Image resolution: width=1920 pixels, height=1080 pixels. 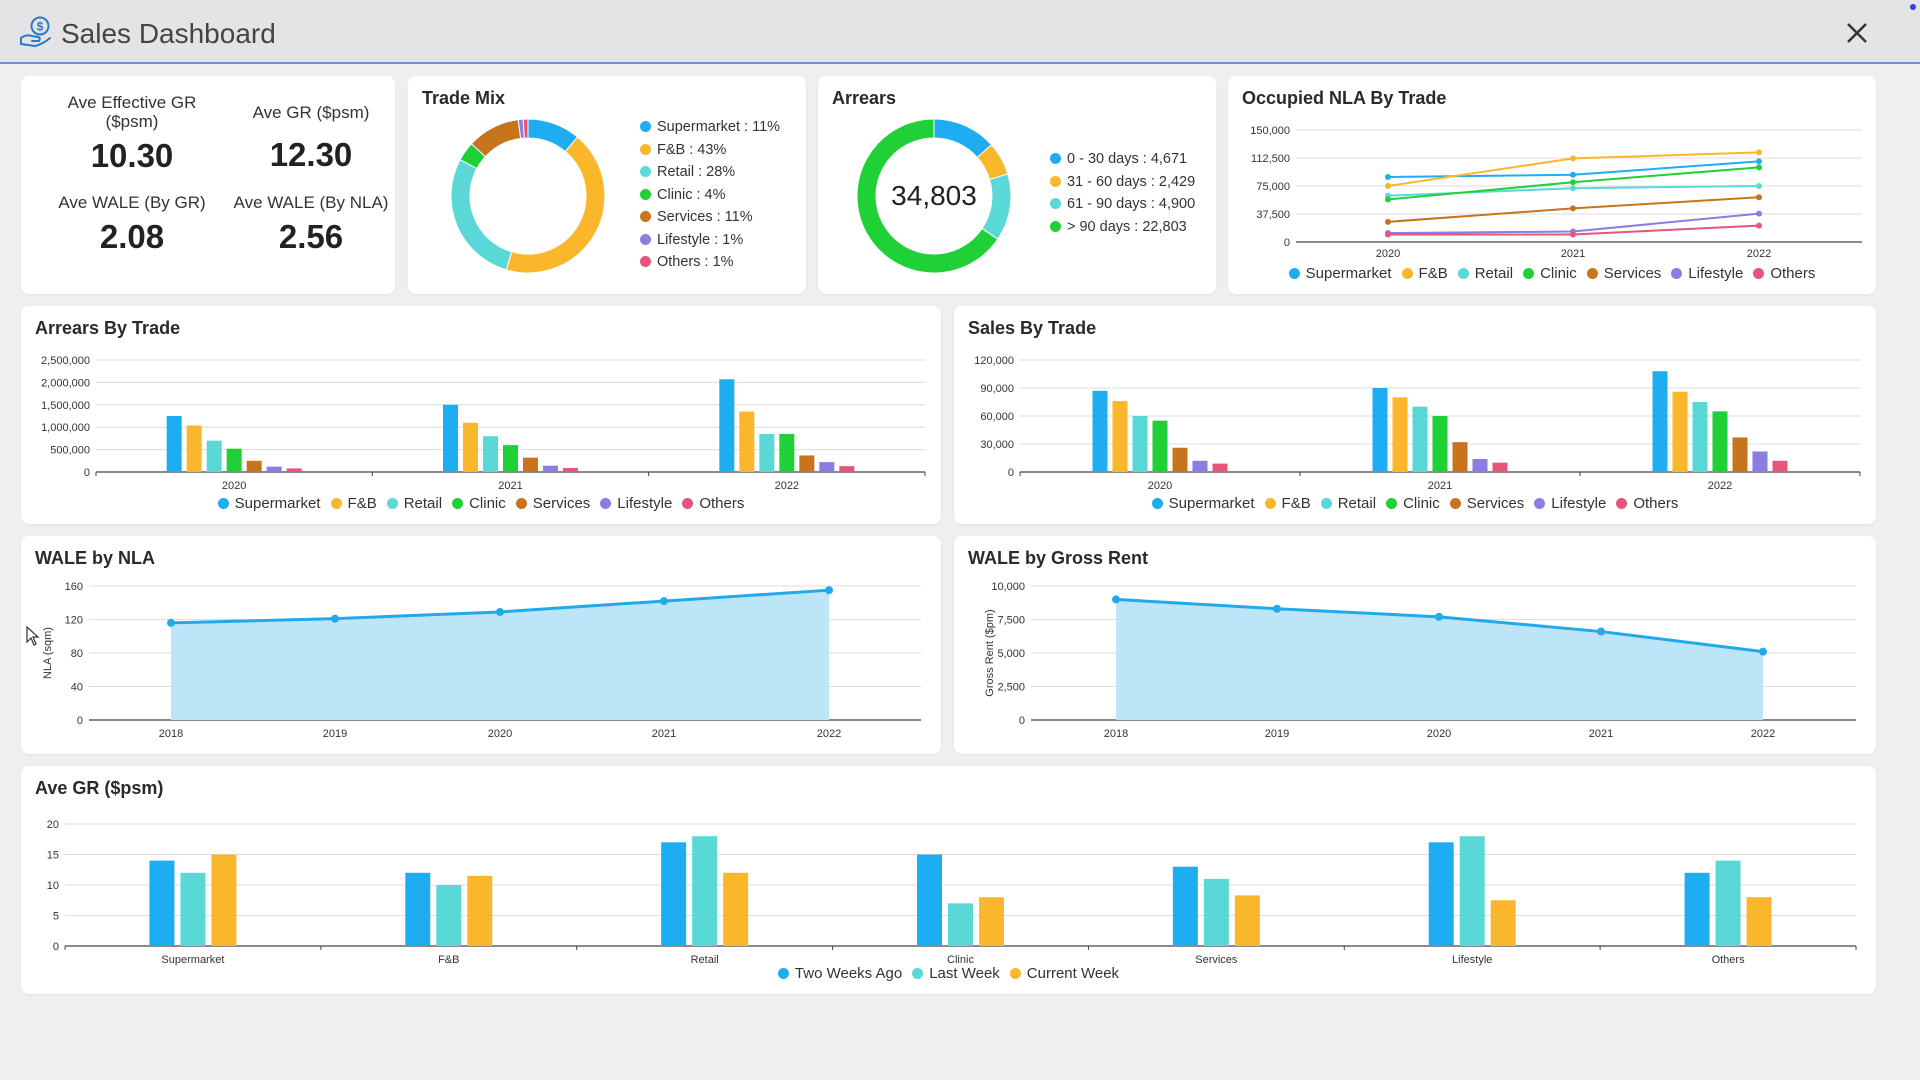 I want to click on legend-item: Services : 11%, so click(x=710, y=220).